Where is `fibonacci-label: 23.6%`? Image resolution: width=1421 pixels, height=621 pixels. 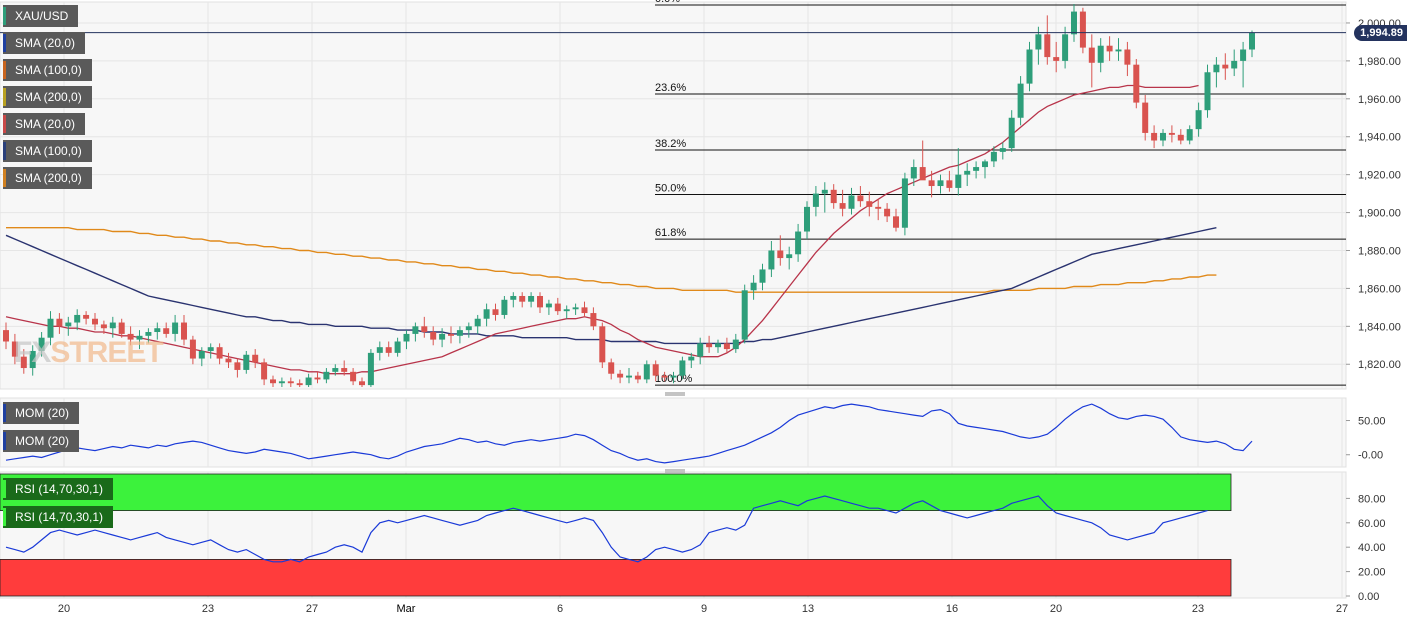 fibonacci-label: 23.6% is located at coordinates (670, 88).